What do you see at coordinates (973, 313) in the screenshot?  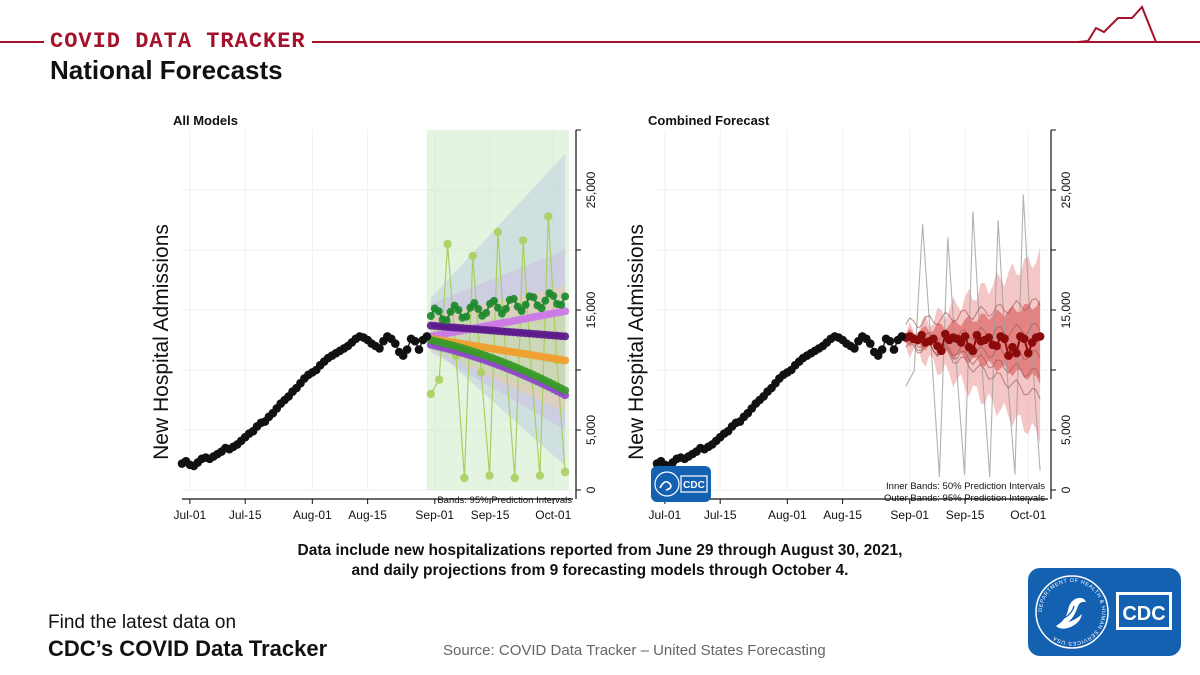 I see `model-line` at bounding box center [973, 313].